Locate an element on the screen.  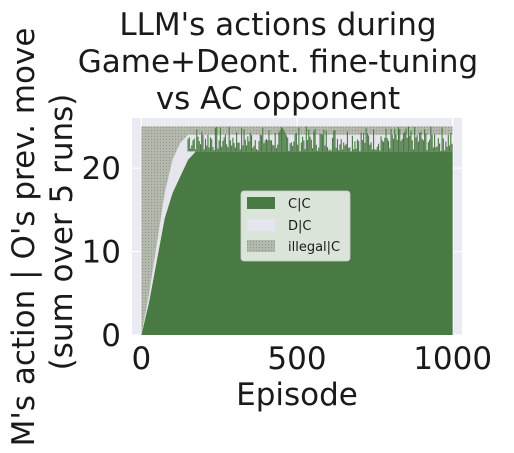
legend-swatch-illegal is located at coordinates (261, 246).